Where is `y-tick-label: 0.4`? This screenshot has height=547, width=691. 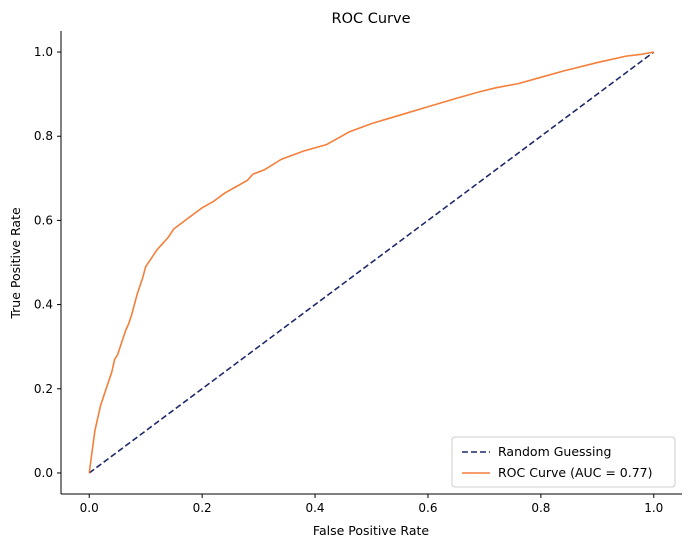
y-tick-label: 0.4 is located at coordinates (43, 305).